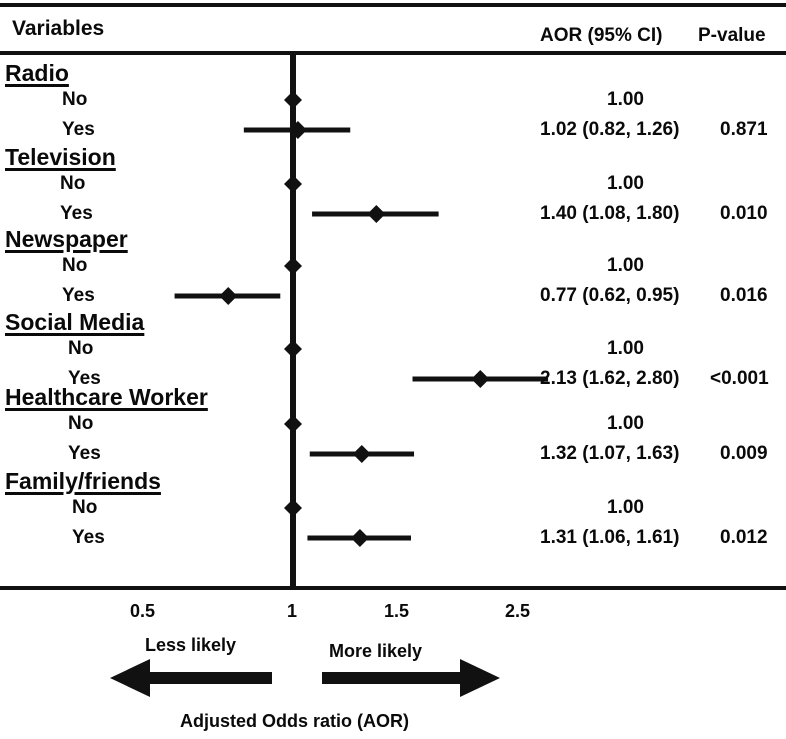 Image resolution: width=786 pixels, height=739 pixels. Describe the element at coordinates (601, 35) in the screenshot. I see `aor-header: AOR (95% CI)` at that location.